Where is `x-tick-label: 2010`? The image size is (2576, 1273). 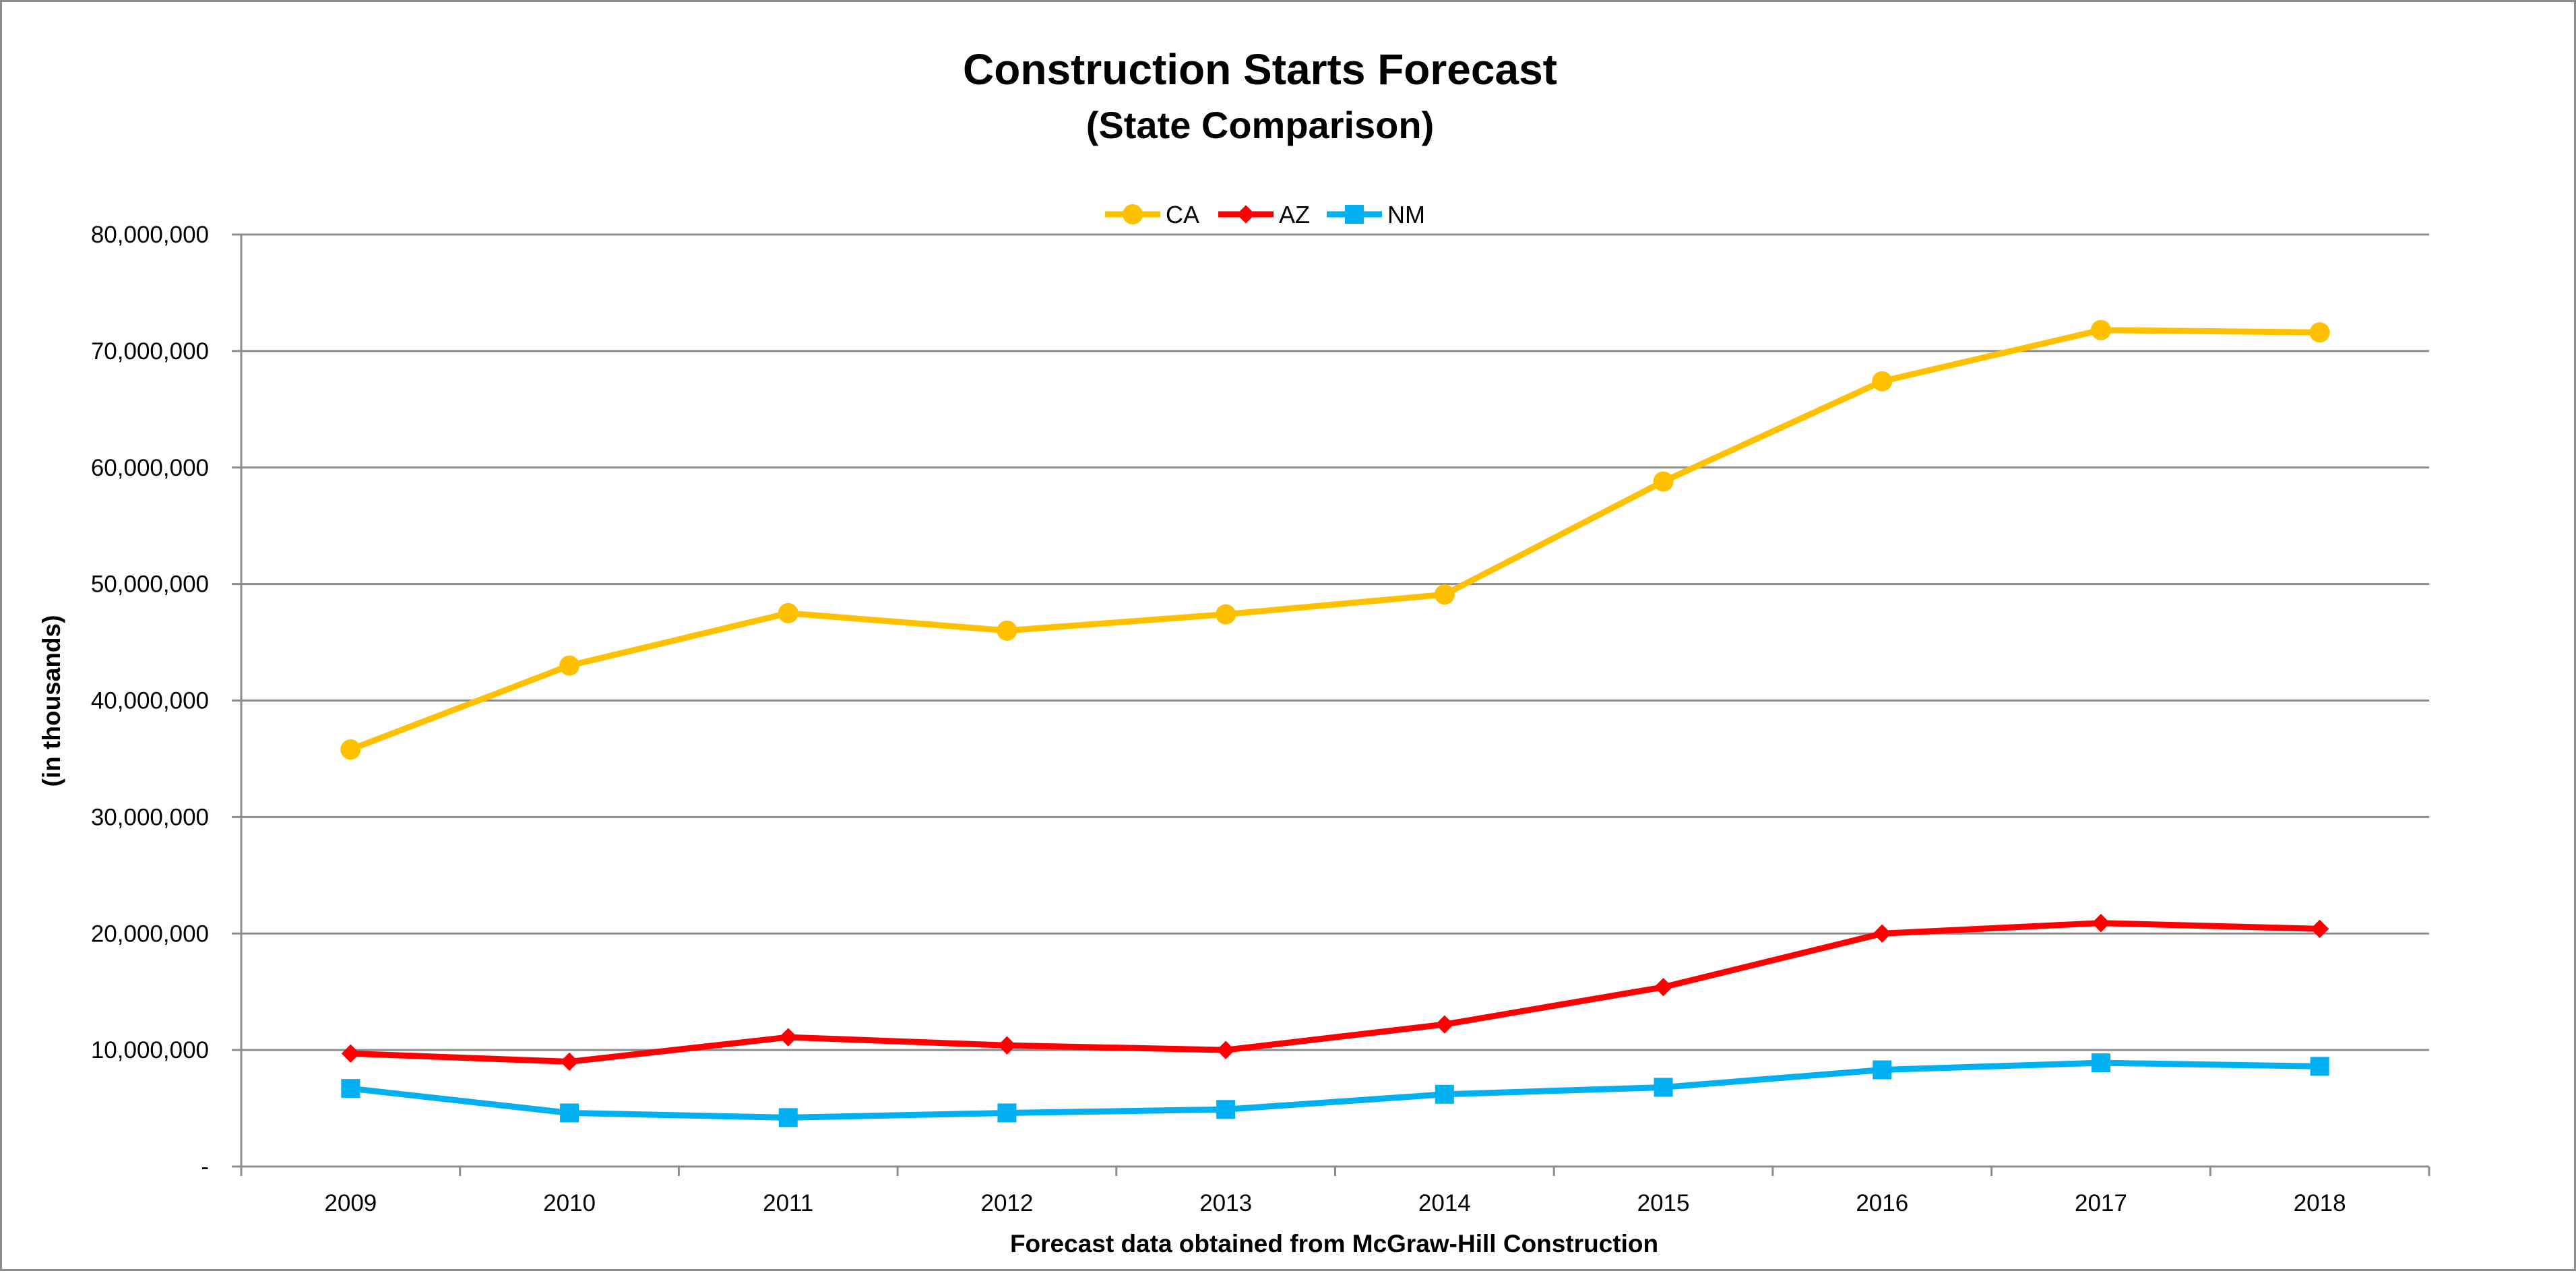 x-tick-label: 2010 is located at coordinates (569, 1203).